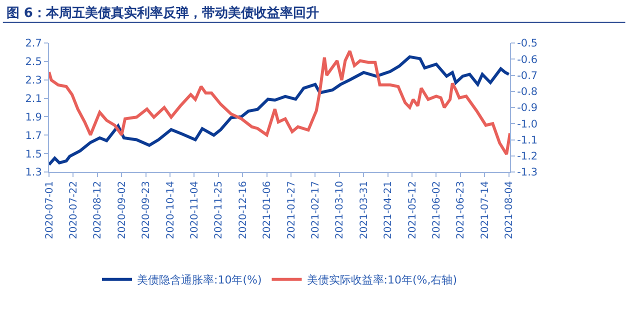  Describe the element at coordinates (33, 62) in the screenshot. I see `y-tick-label: 2.5` at that location.